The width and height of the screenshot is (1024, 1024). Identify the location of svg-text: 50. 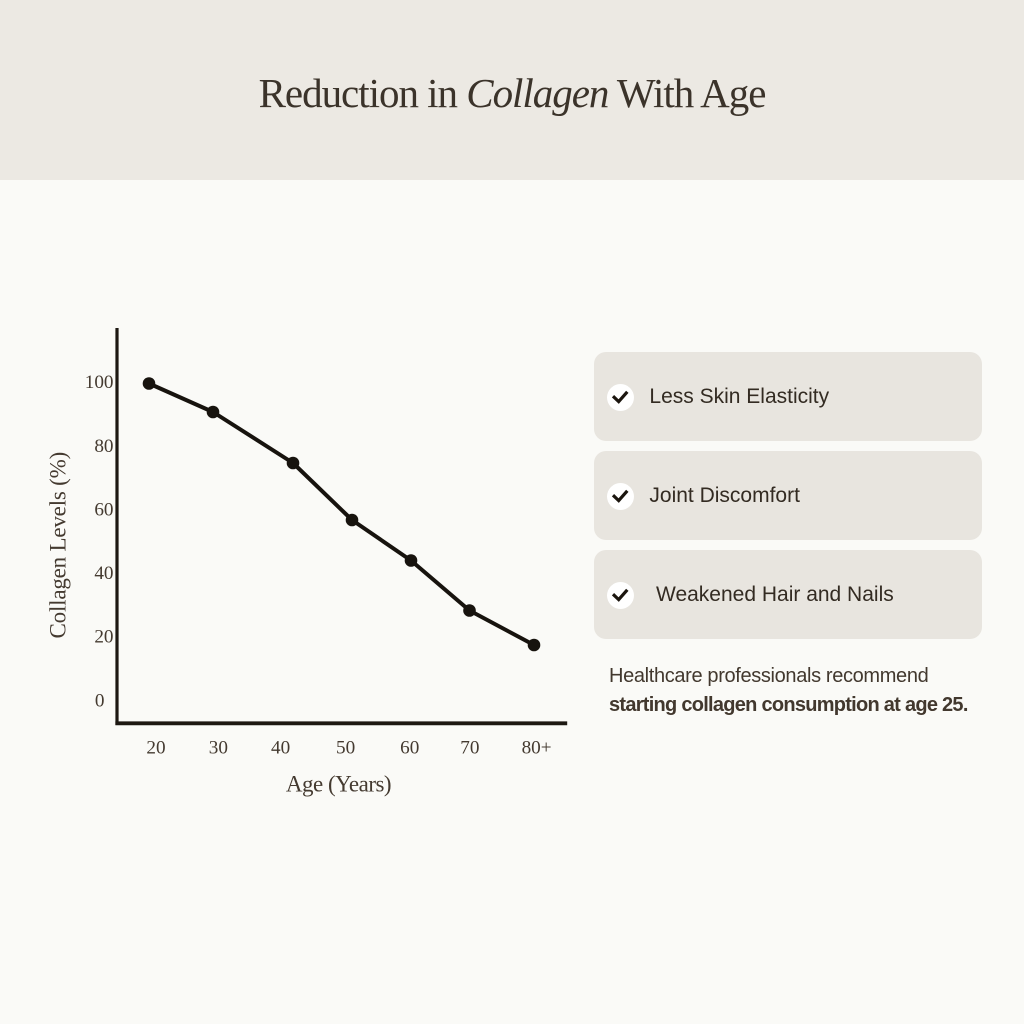
(345, 748).